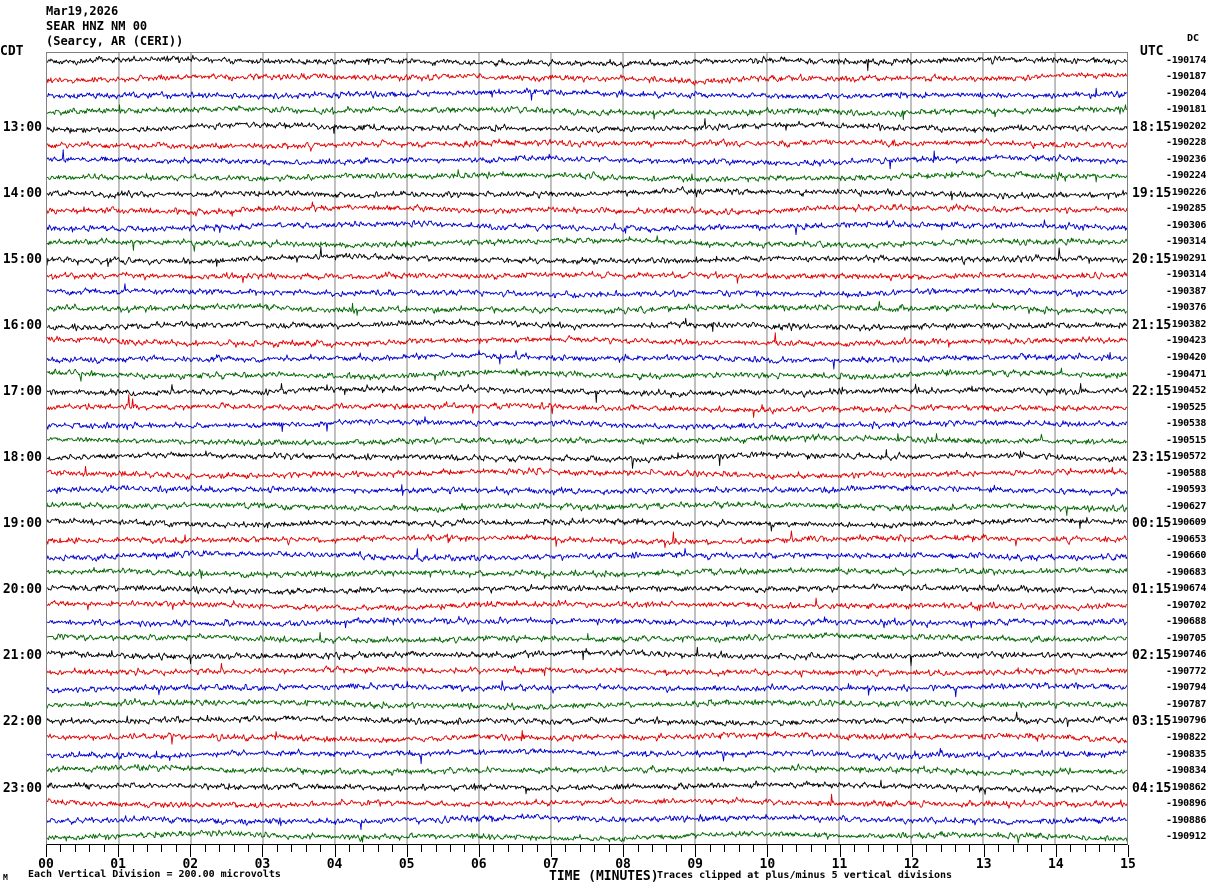 The image size is (1210, 886). What do you see at coordinates (1186, 324) in the screenshot?
I see `dc-offset-value: -190382` at bounding box center [1186, 324].